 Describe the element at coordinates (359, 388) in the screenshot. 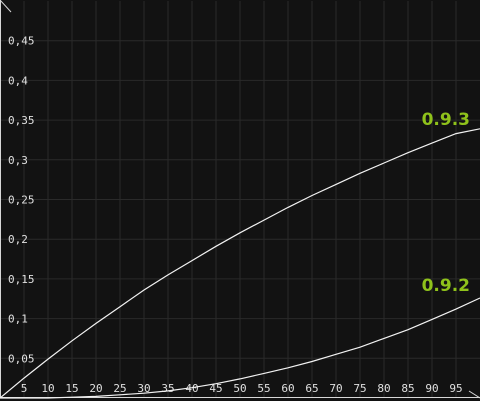

I see `x-tick-label: 75` at that location.